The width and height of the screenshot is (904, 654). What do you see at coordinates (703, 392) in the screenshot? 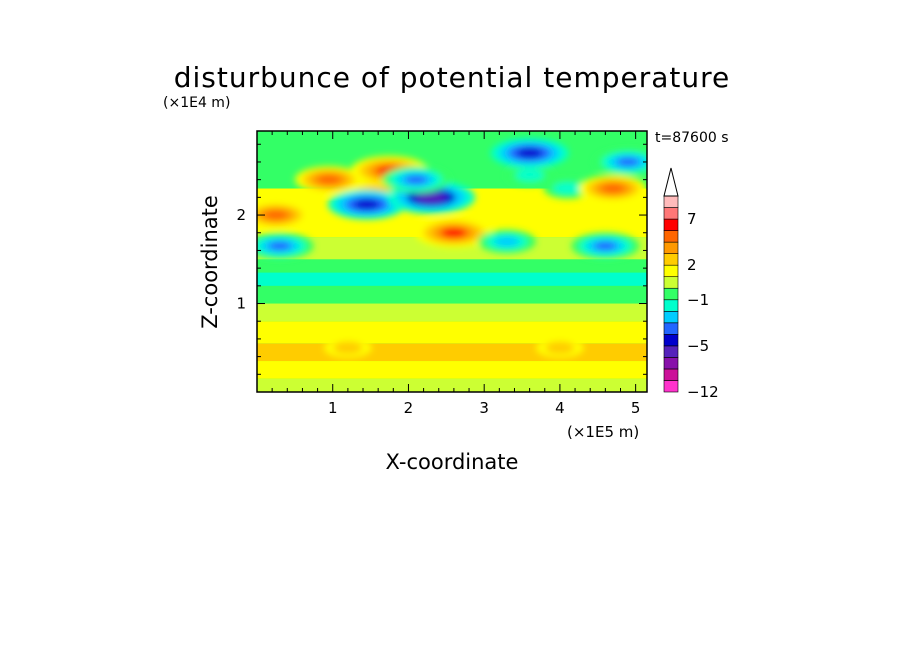
I see `colorbar-label: −12` at bounding box center [703, 392].